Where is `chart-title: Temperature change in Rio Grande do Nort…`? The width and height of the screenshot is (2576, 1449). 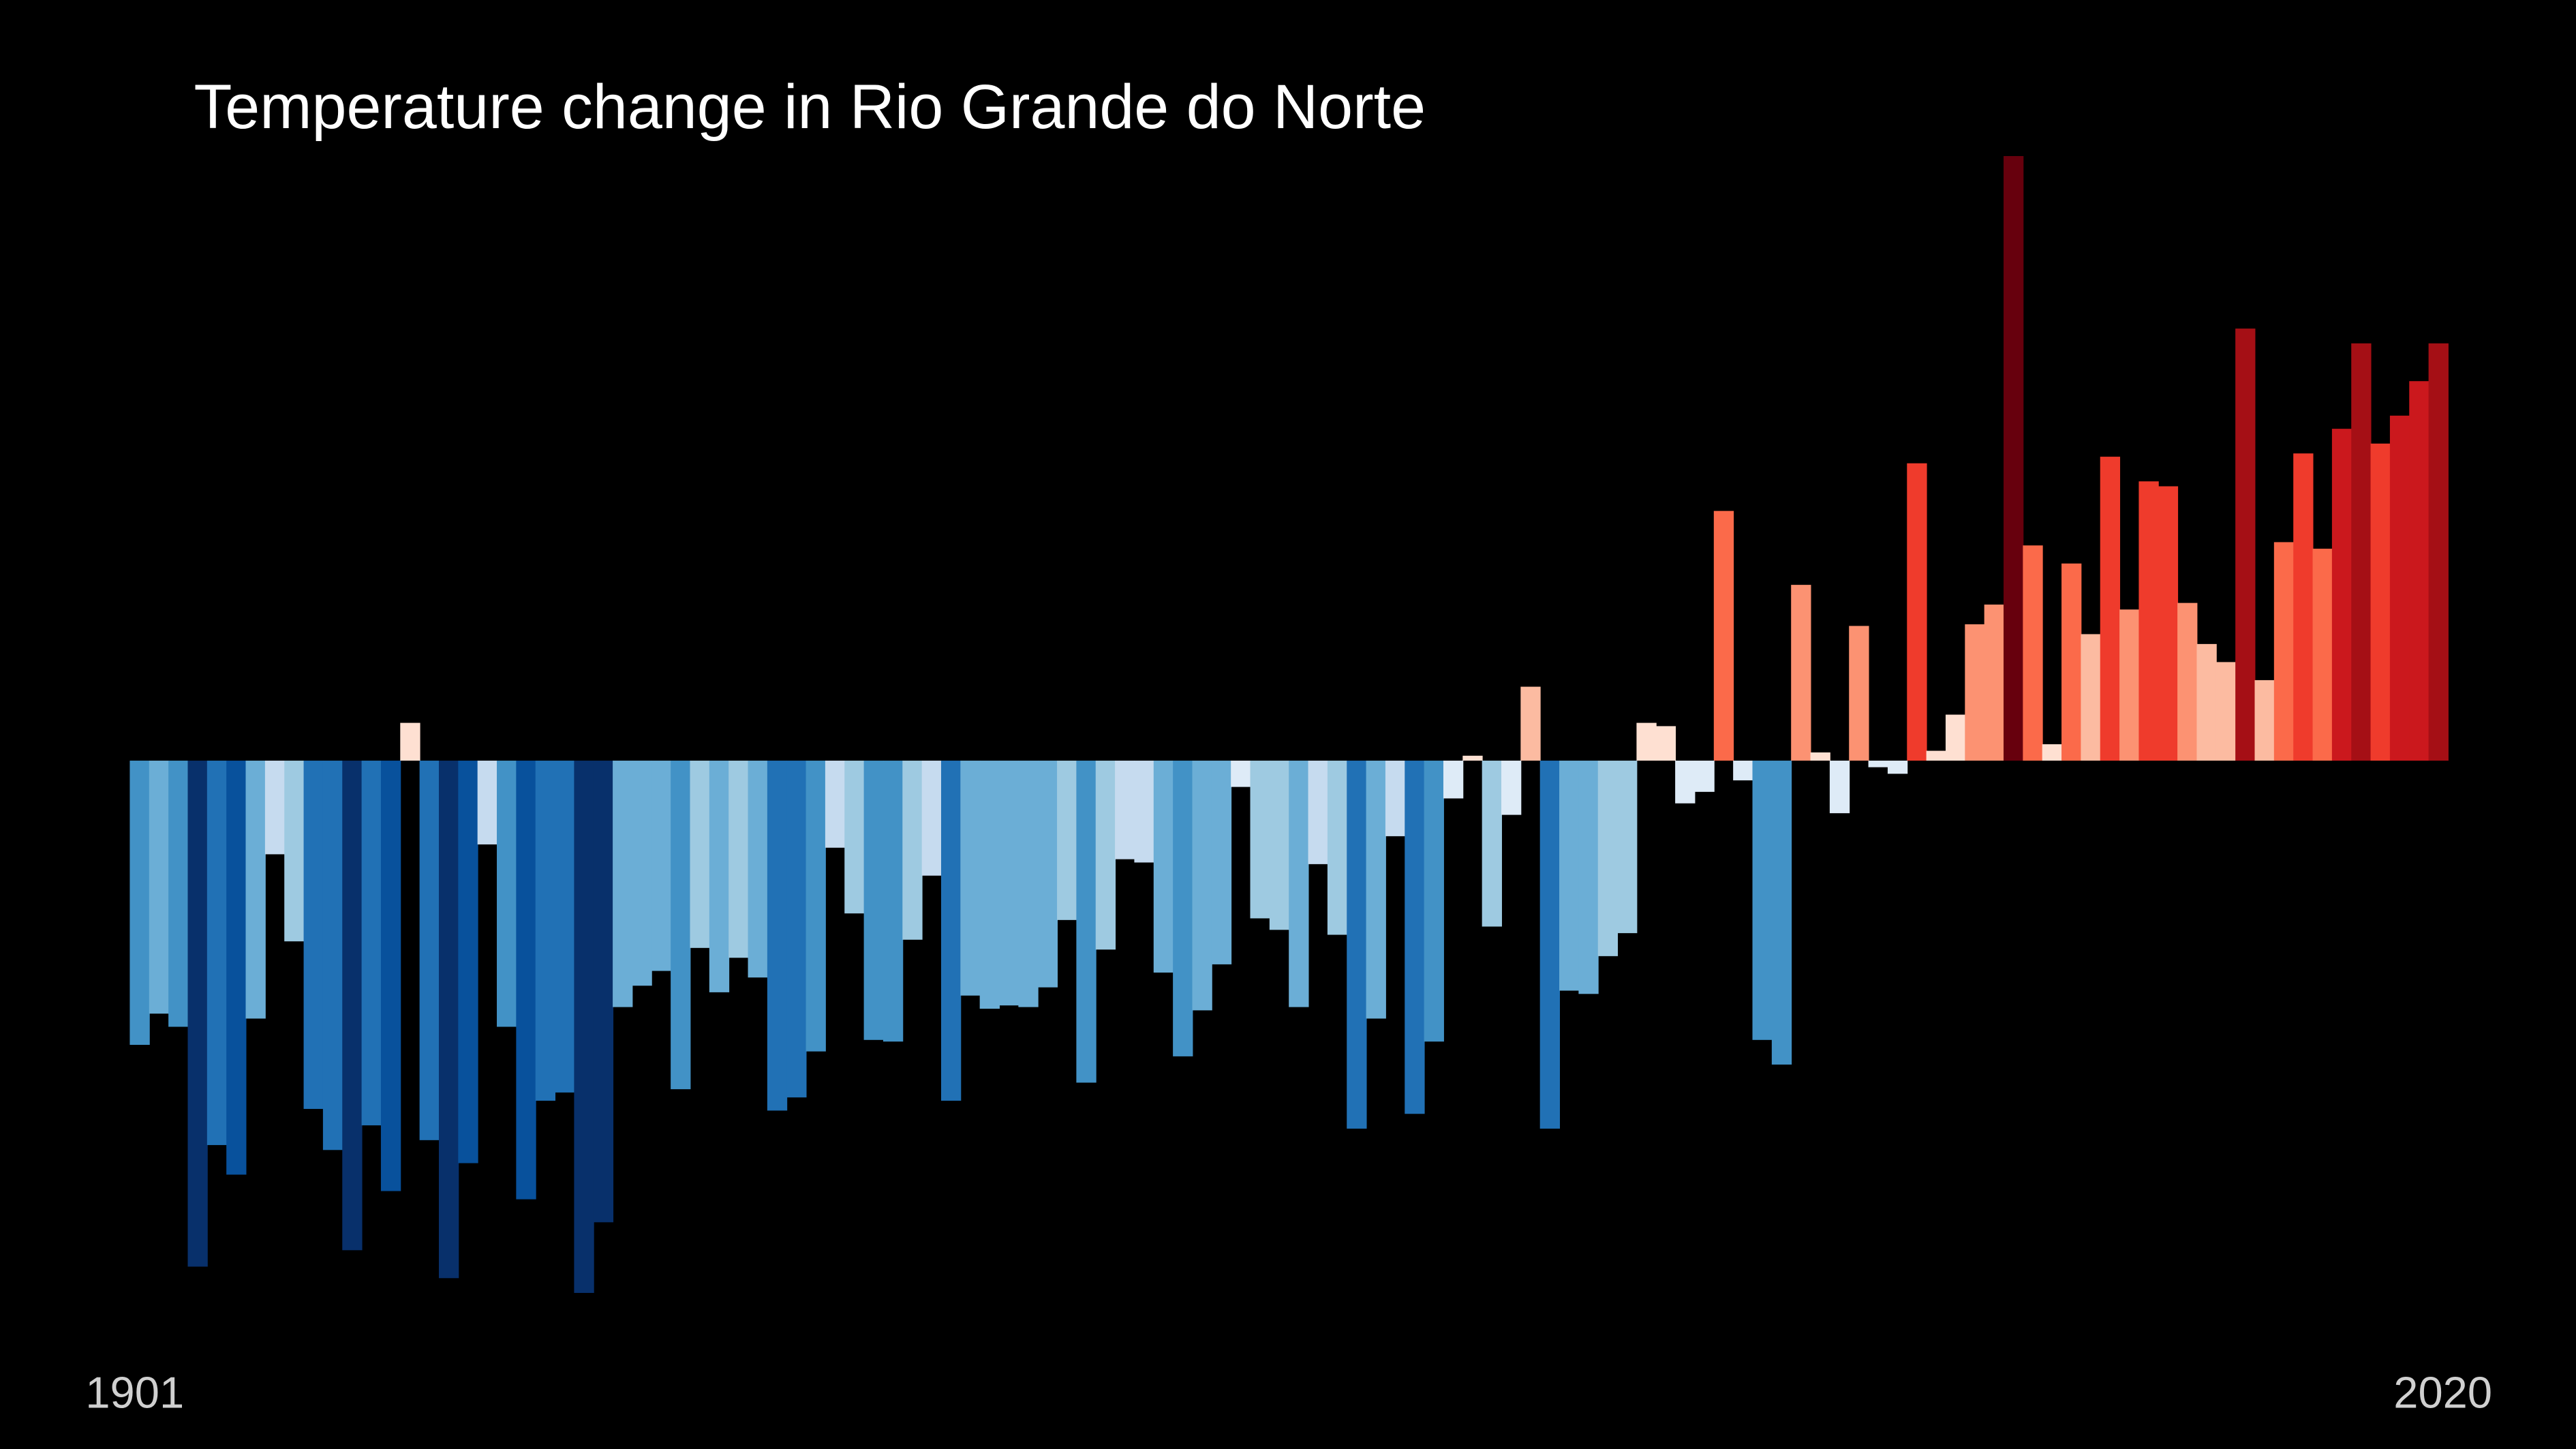 chart-title: Temperature change in Rio Grande do Nort… is located at coordinates (810, 107).